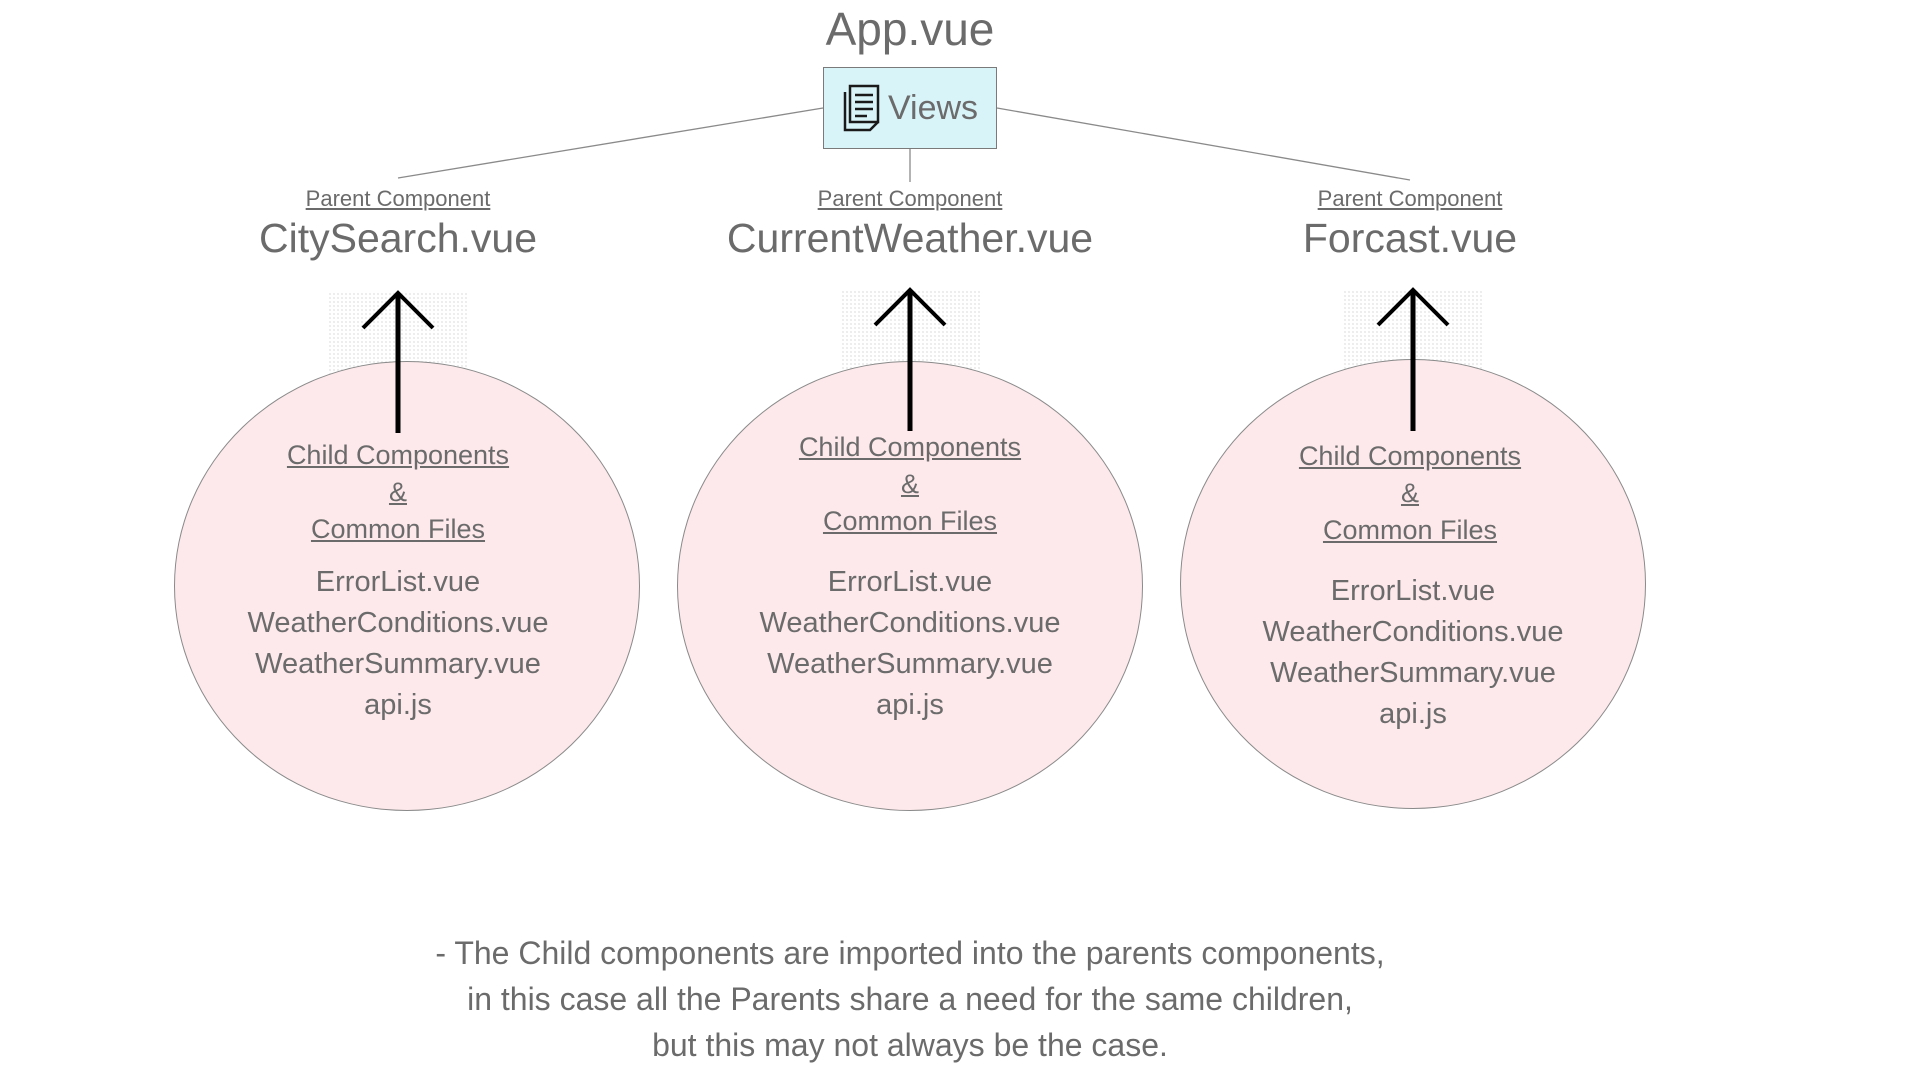 This screenshot has height=1080, width=1920. Describe the element at coordinates (933, 107) in the screenshot. I see `views-label: Views` at that location.